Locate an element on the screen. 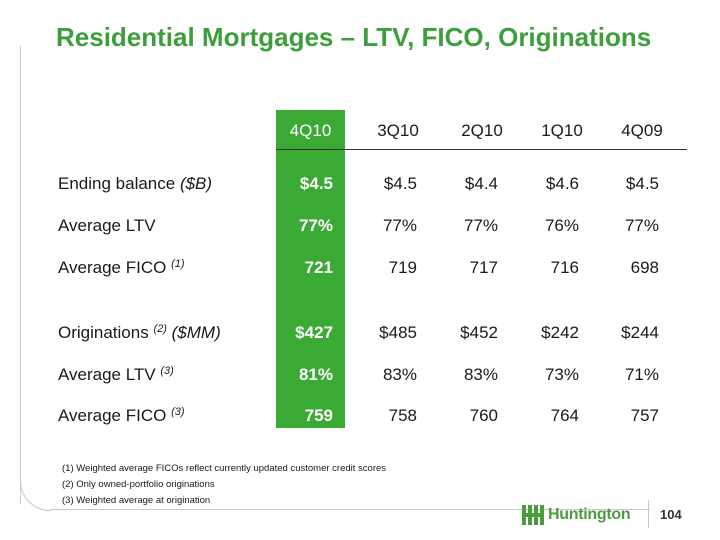 Image resolution: width=720 pixels, height=540 pixels. column-header-1q10: 1Q10 is located at coordinates (562, 130).